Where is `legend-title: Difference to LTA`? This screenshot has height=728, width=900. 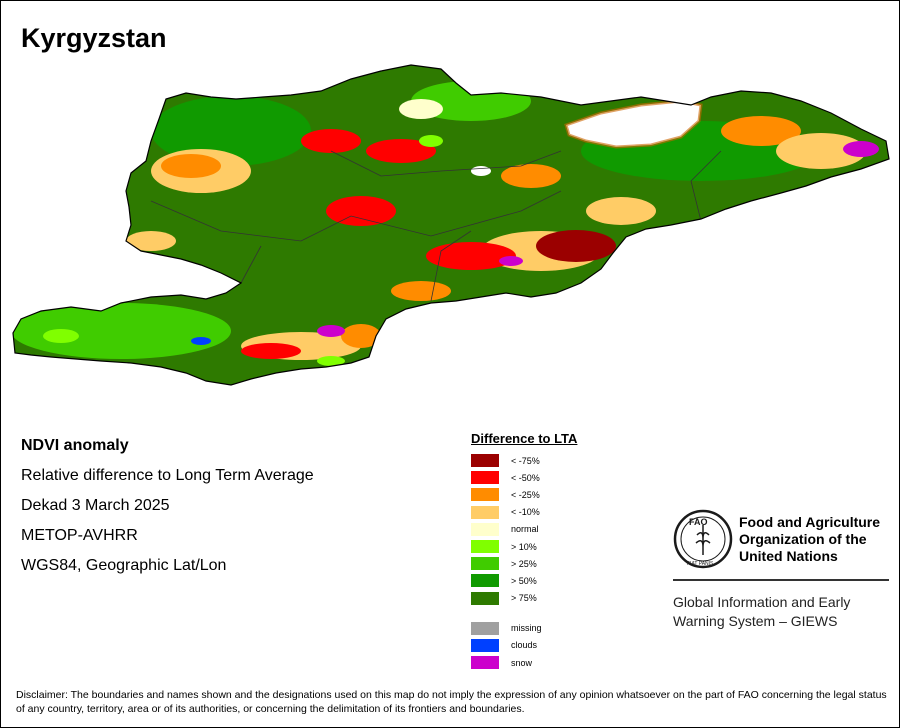
legend-title: Difference to LTA is located at coordinates (524, 438).